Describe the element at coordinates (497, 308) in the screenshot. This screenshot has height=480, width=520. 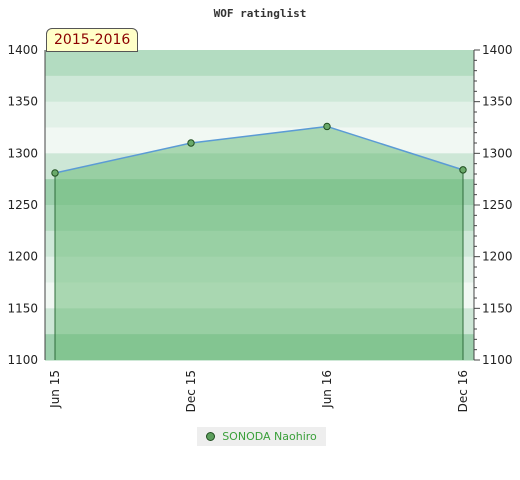
I see `y-tick-label-right: 1150` at that location.